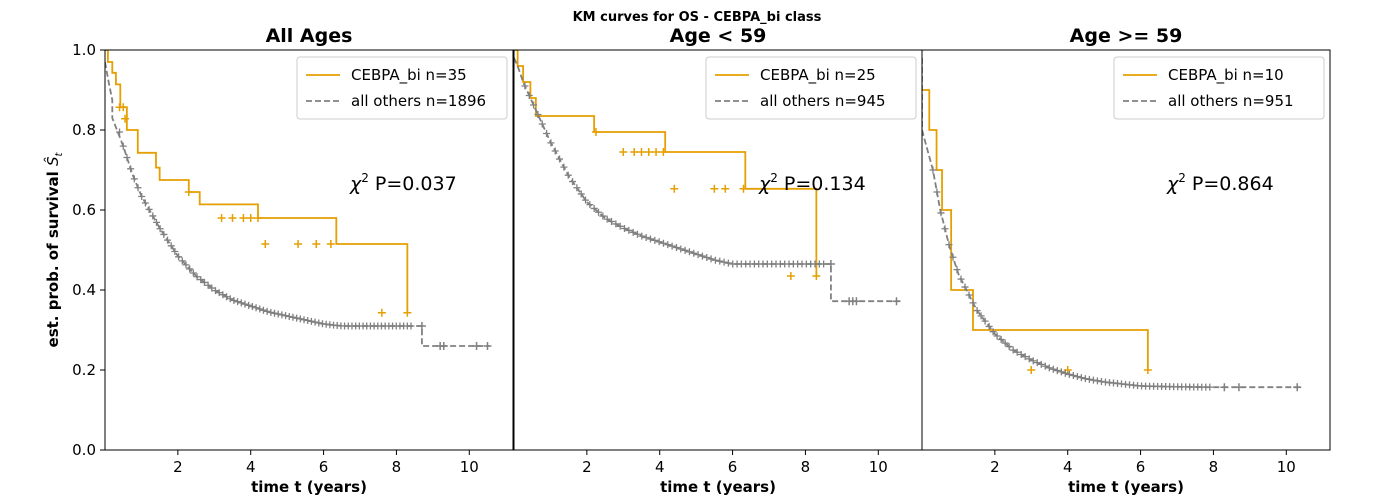 The width and height of the screenshot is (1400, 500). I want to click on legend-label: all others n=1896, so click(418, 101).